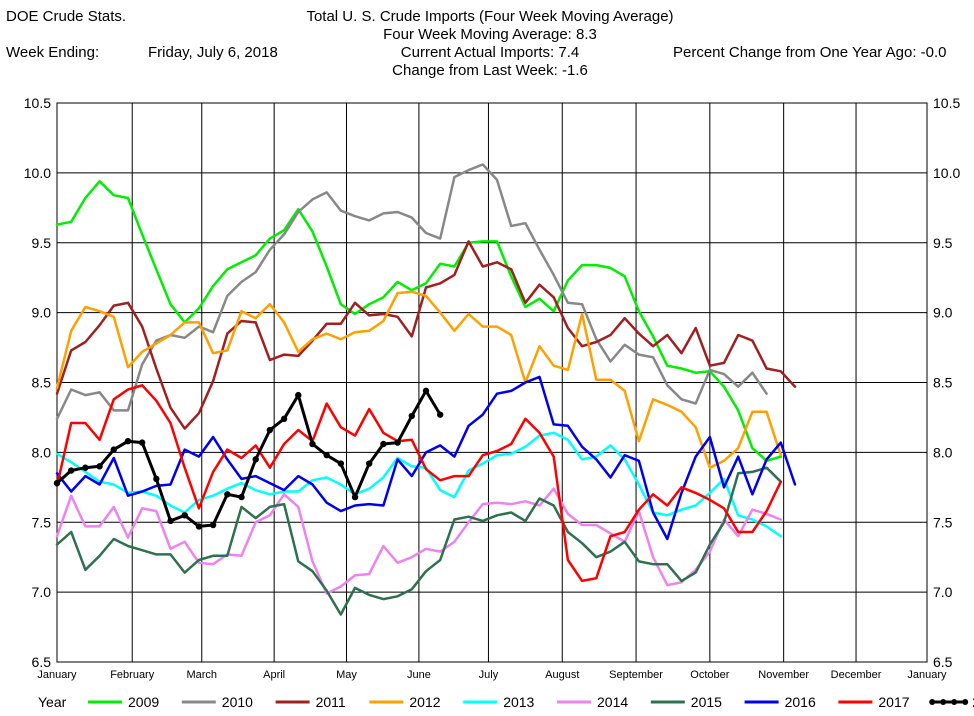  I want to click on series-2014, so click(419, 541).